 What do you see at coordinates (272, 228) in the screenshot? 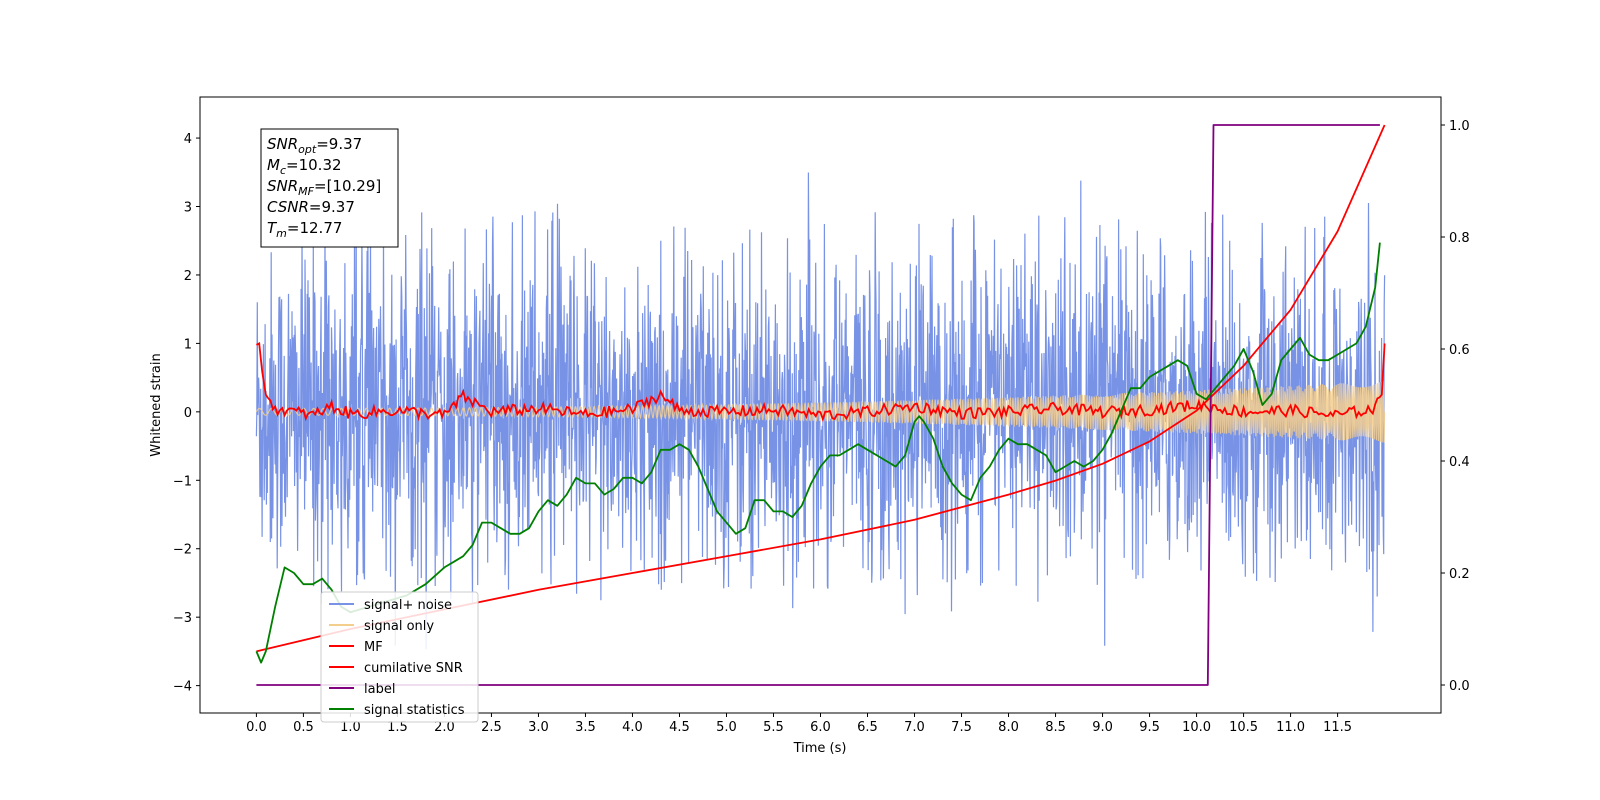
I see `annotation-symbol: T` at bounding box center [272, 228].